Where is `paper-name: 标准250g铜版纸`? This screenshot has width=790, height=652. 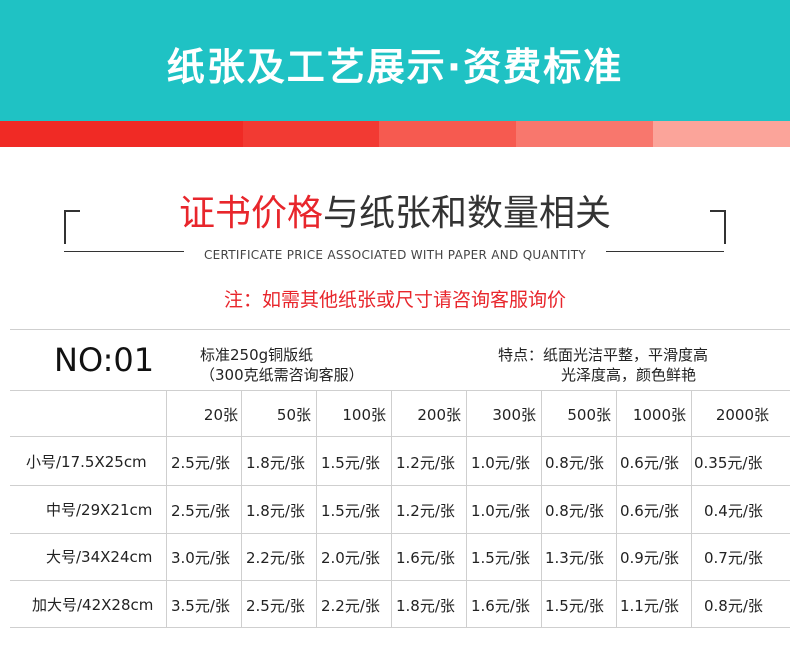 paper-name: 标准250g铜版纸 is located at coordinates (257, 355).